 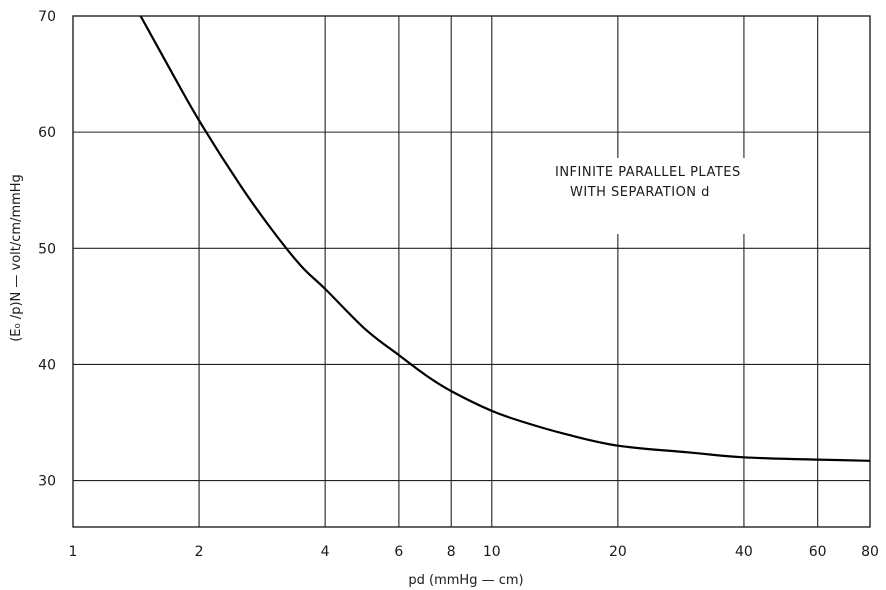 I want to click on y-tick-label: 50, so click(x=47, y=249).